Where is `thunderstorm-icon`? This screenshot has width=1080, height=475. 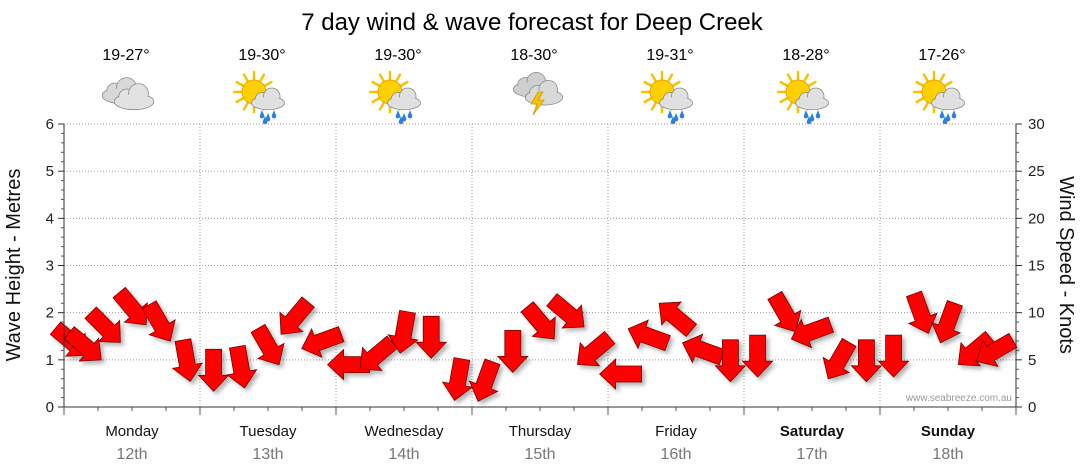
thunderstorm-icon is located at coordinates (538, 94).